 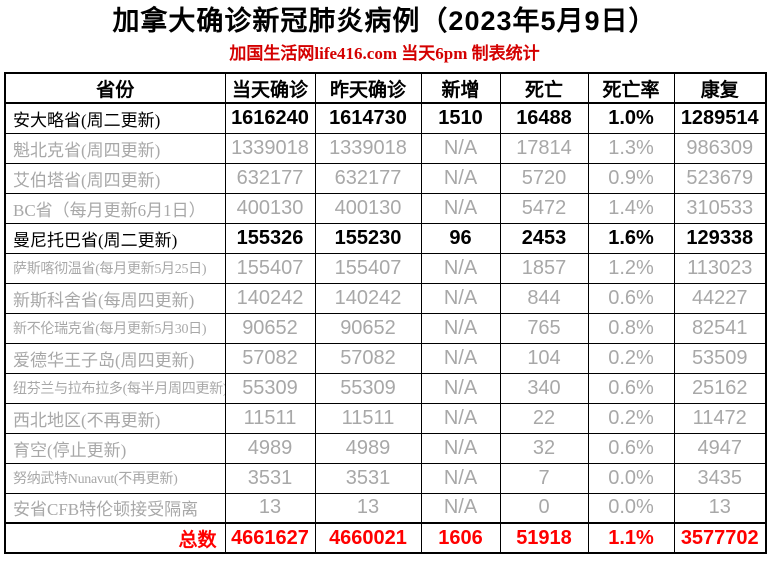 What do you see at coordinates (115, 508) in the screenshot?
I see `province-cell: 安省CFB特伦顿接受隔离` at bounding box center [115, 508].